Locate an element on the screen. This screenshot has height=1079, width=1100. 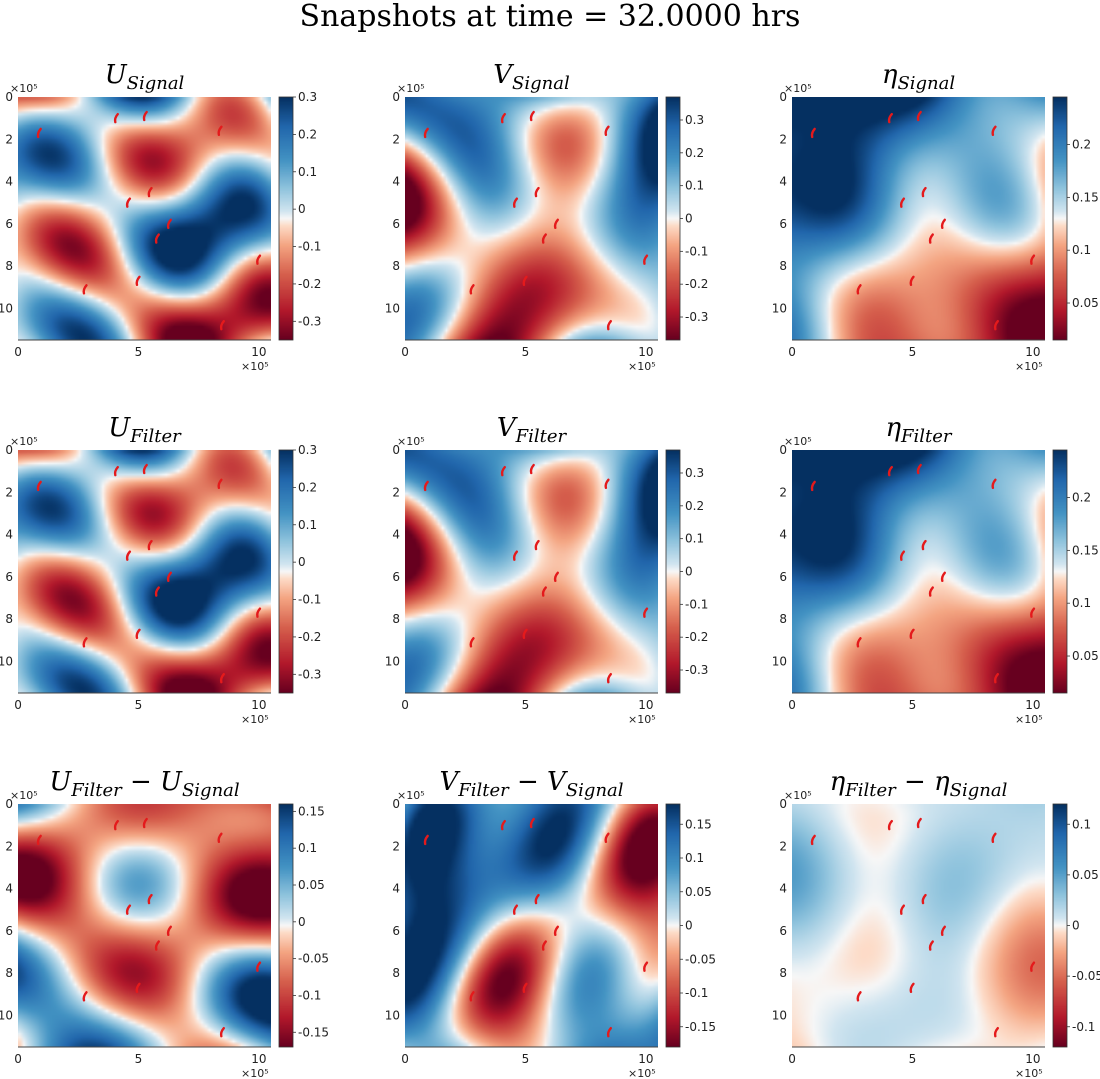
y-tick-label: 2 is located at coordinates (9, 846).